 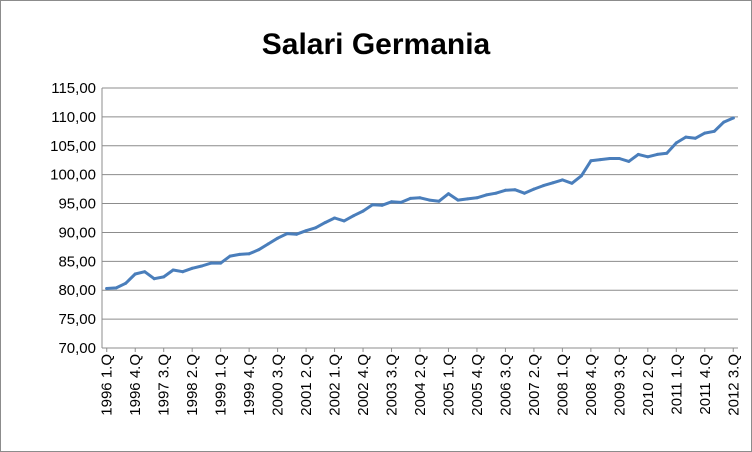 What do you see at coordinates (505, 385) in the screenshot?
I see `x-tick-label: 2006 3.Q` at bounding box center [505, 385].